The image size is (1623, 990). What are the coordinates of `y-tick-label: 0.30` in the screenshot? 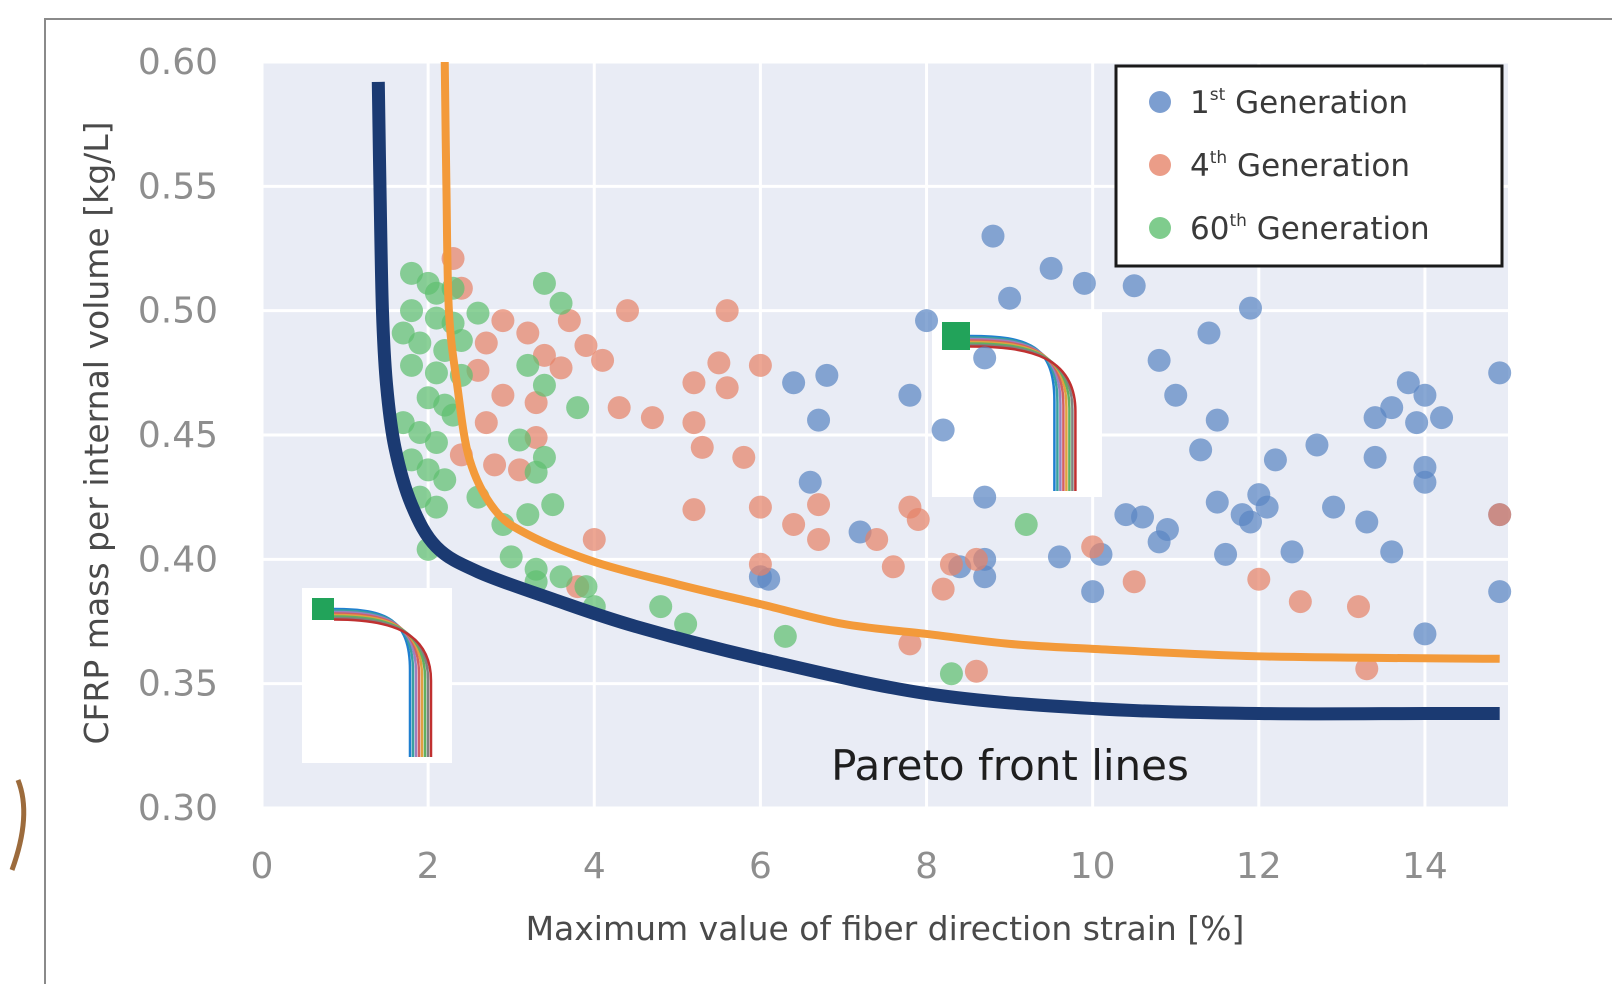 It's located at (178, 808).